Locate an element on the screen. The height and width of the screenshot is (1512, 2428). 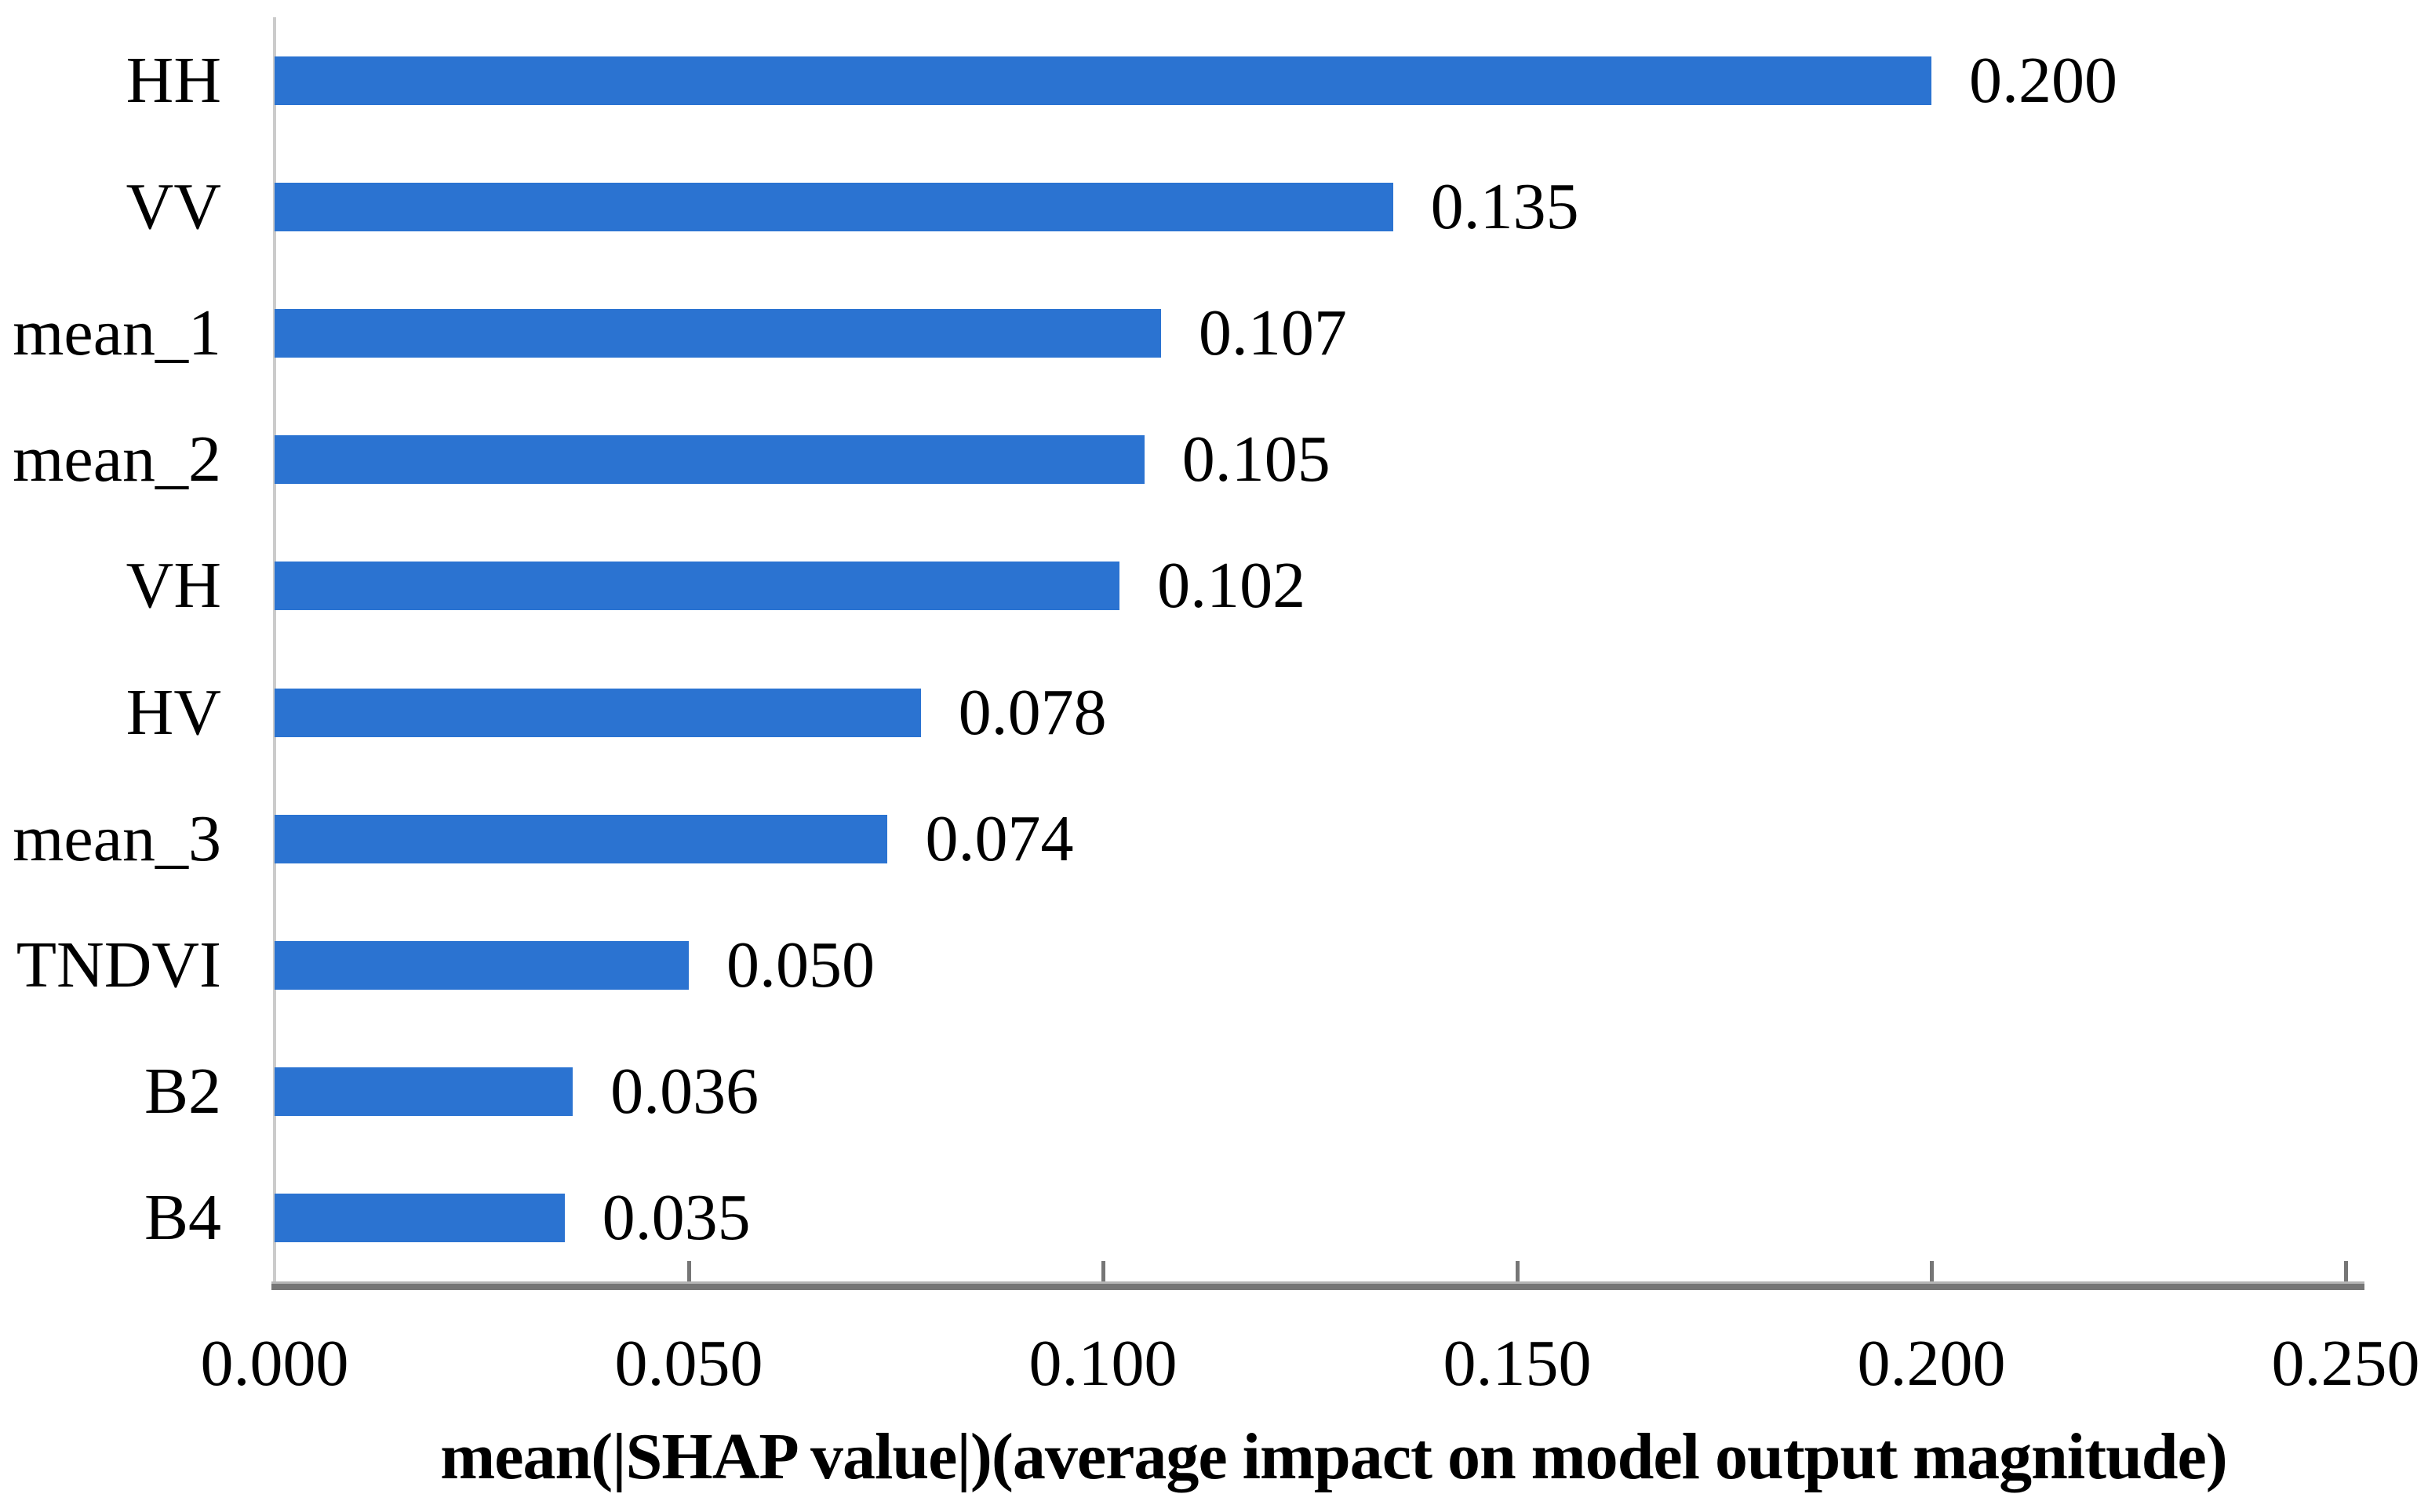
value-label: 0.035 is located at coordinates (676, 1218).